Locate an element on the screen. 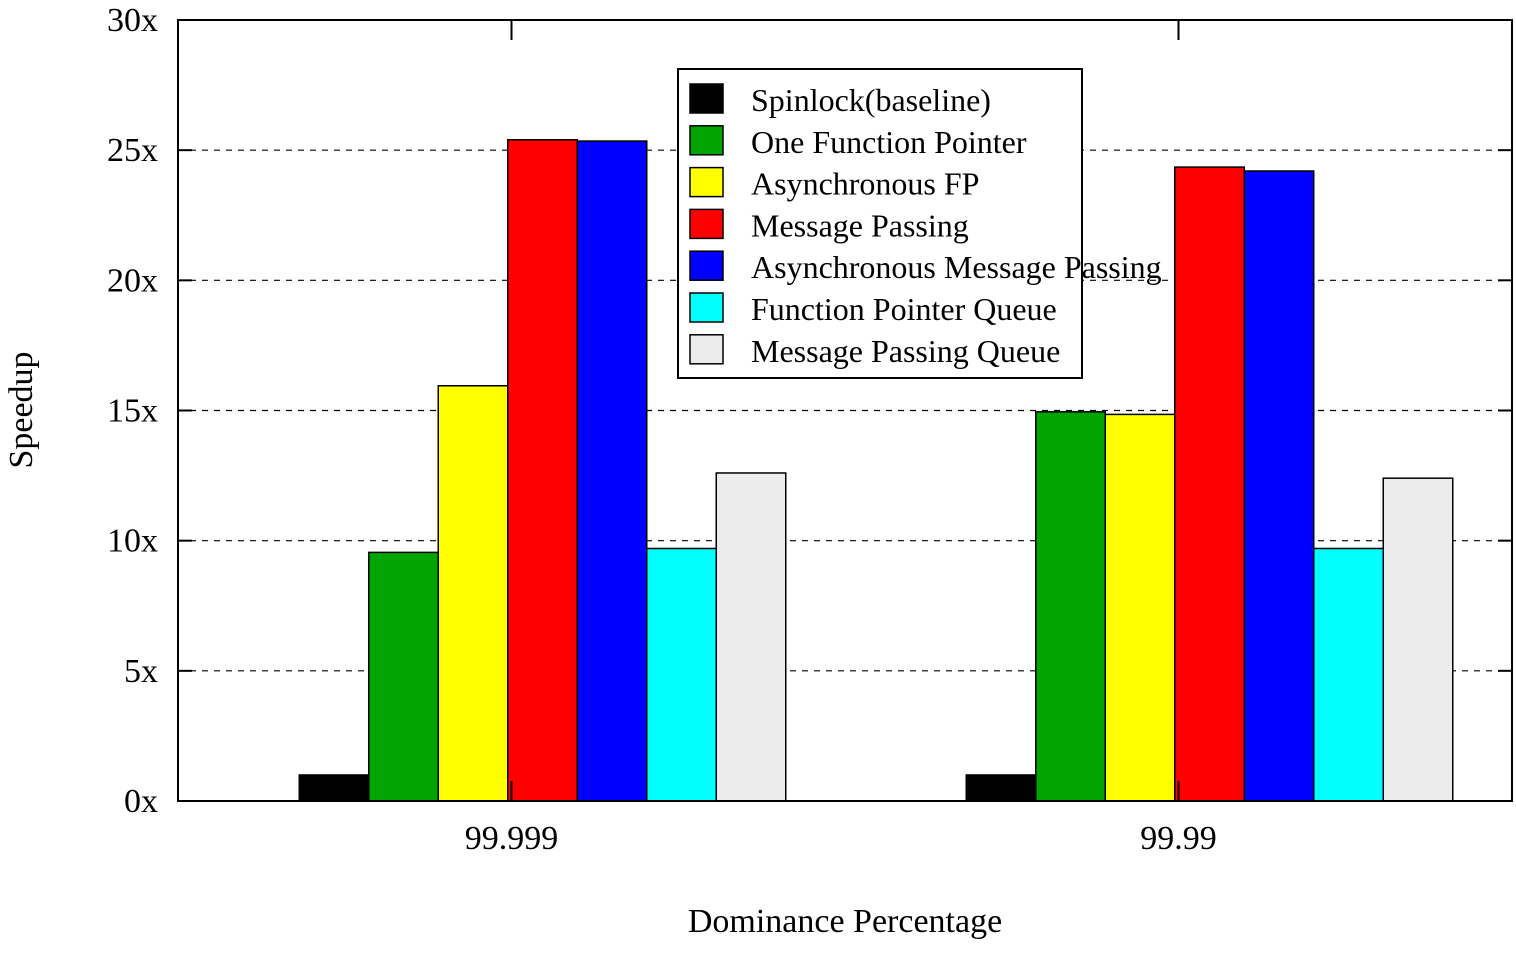 The height and width of the screenshot is (953, 1516). legend-label: Asynchronous Message Passing is located at coordinates (956, 267).